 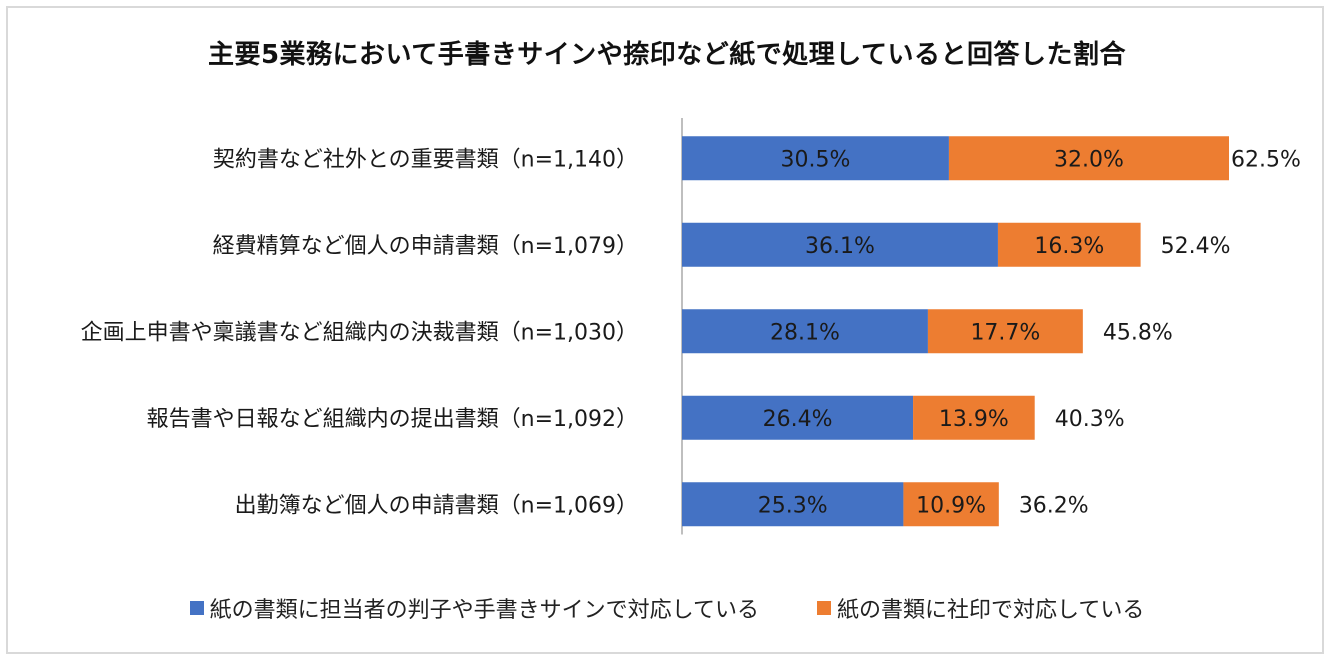 I want to click on data-label-series1: 36.1%, so click(x=840, y=246).